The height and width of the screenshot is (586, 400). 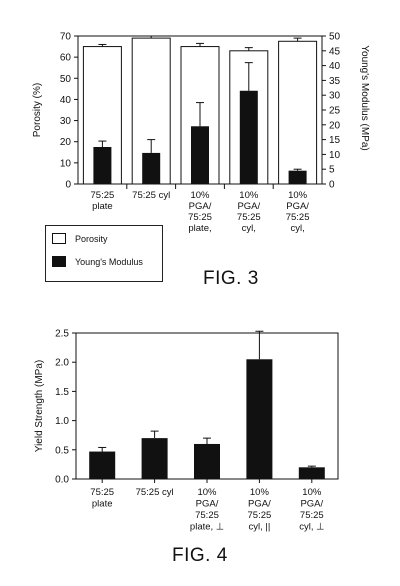 I want to click on y2-tick-label: 0, so click(x=332, y=185).